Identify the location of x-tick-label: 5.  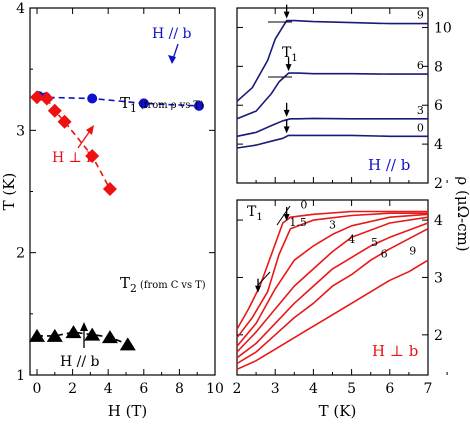
(351, 389).